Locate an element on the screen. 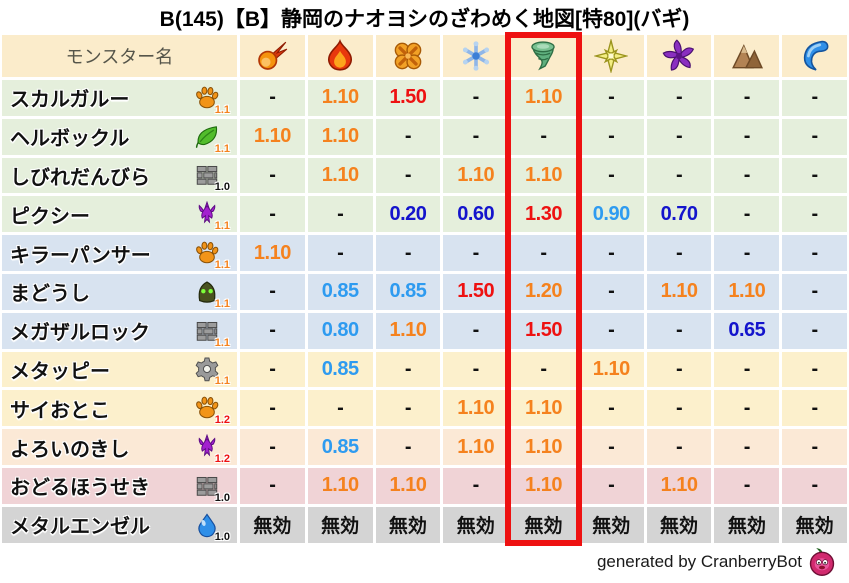  multiplier-value-cell: 0.70 is located at coordinates (679, 214).